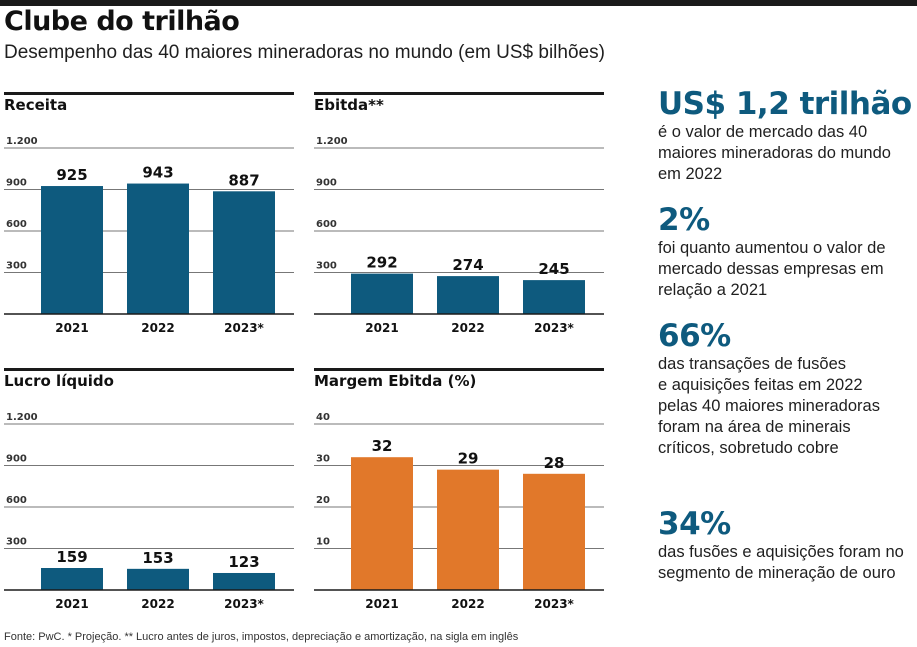 This screenshot has height=647, width=917. What do you see at coordinates (458, 3) in the screenshot?
I see `top-rule` at bounding box center [458, 3].